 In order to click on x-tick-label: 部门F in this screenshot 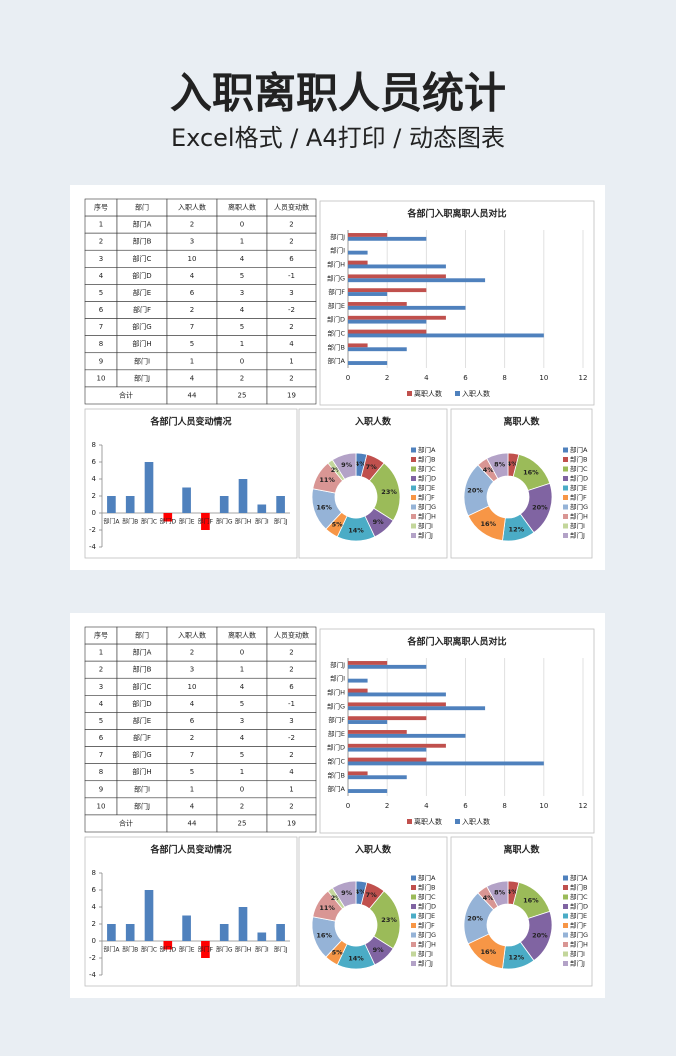, I will do `click(206, 522)`.